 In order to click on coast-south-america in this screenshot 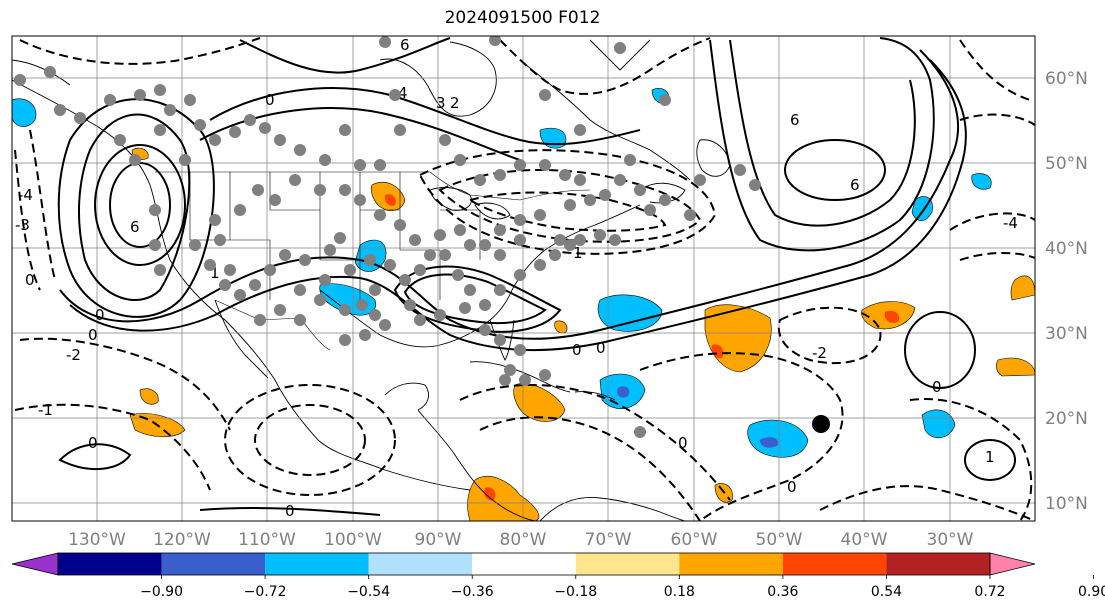, I will do `click(612, 509)`.